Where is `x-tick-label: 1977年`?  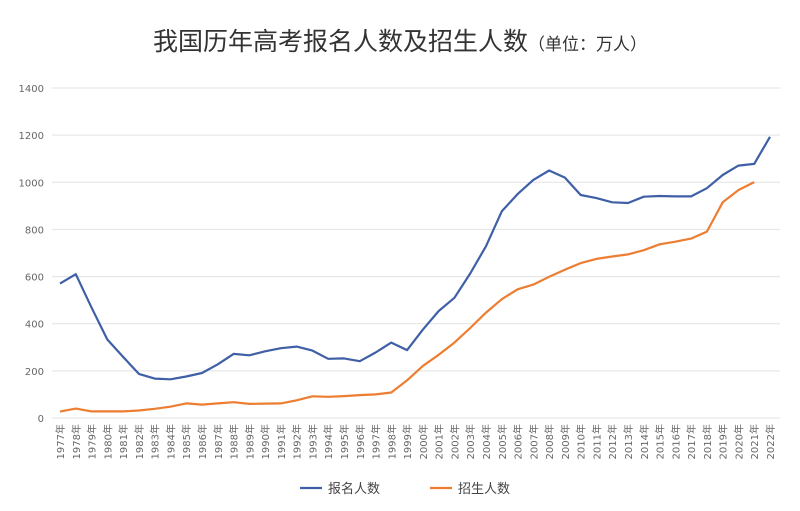 x-tick-label: 1977年 is located at coordinates (60, 441).